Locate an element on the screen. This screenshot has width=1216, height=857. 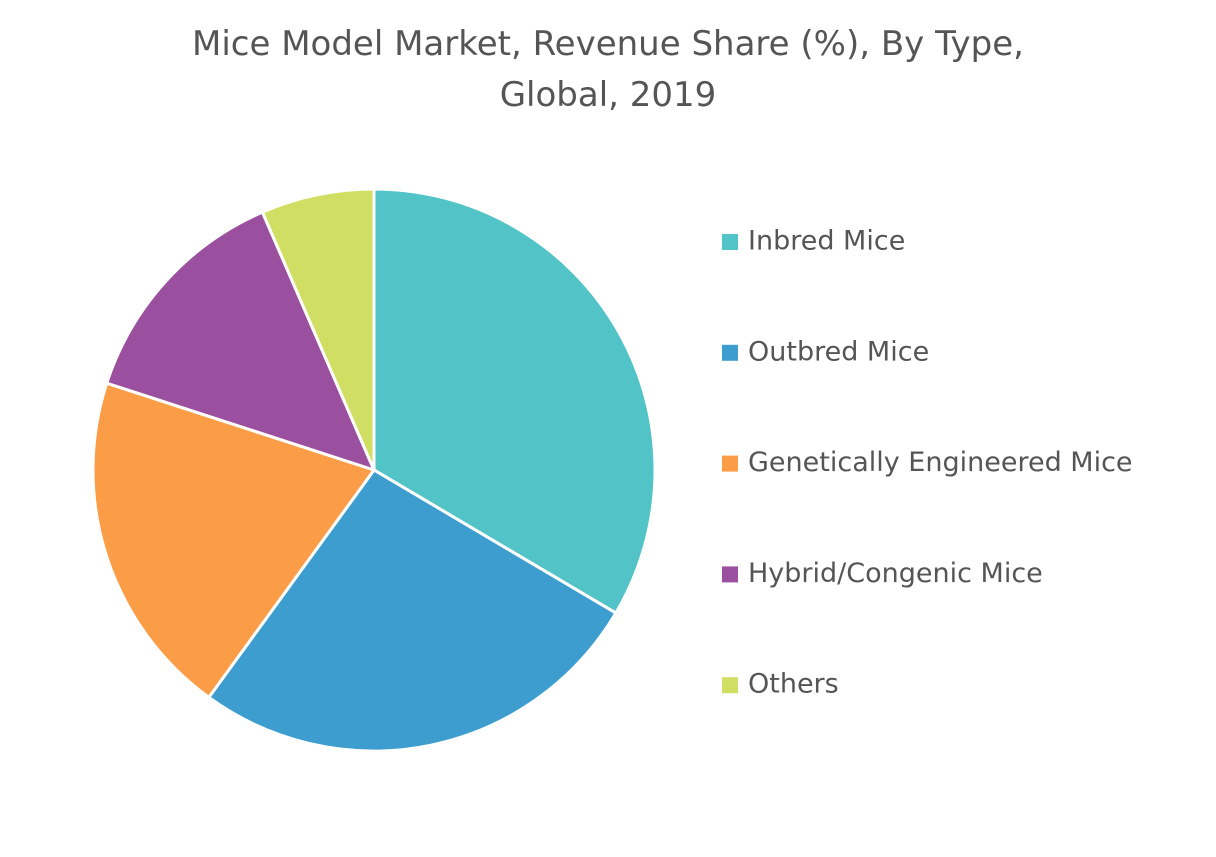
chart-title: Global, 2019 is located at coordinates (608, 95).